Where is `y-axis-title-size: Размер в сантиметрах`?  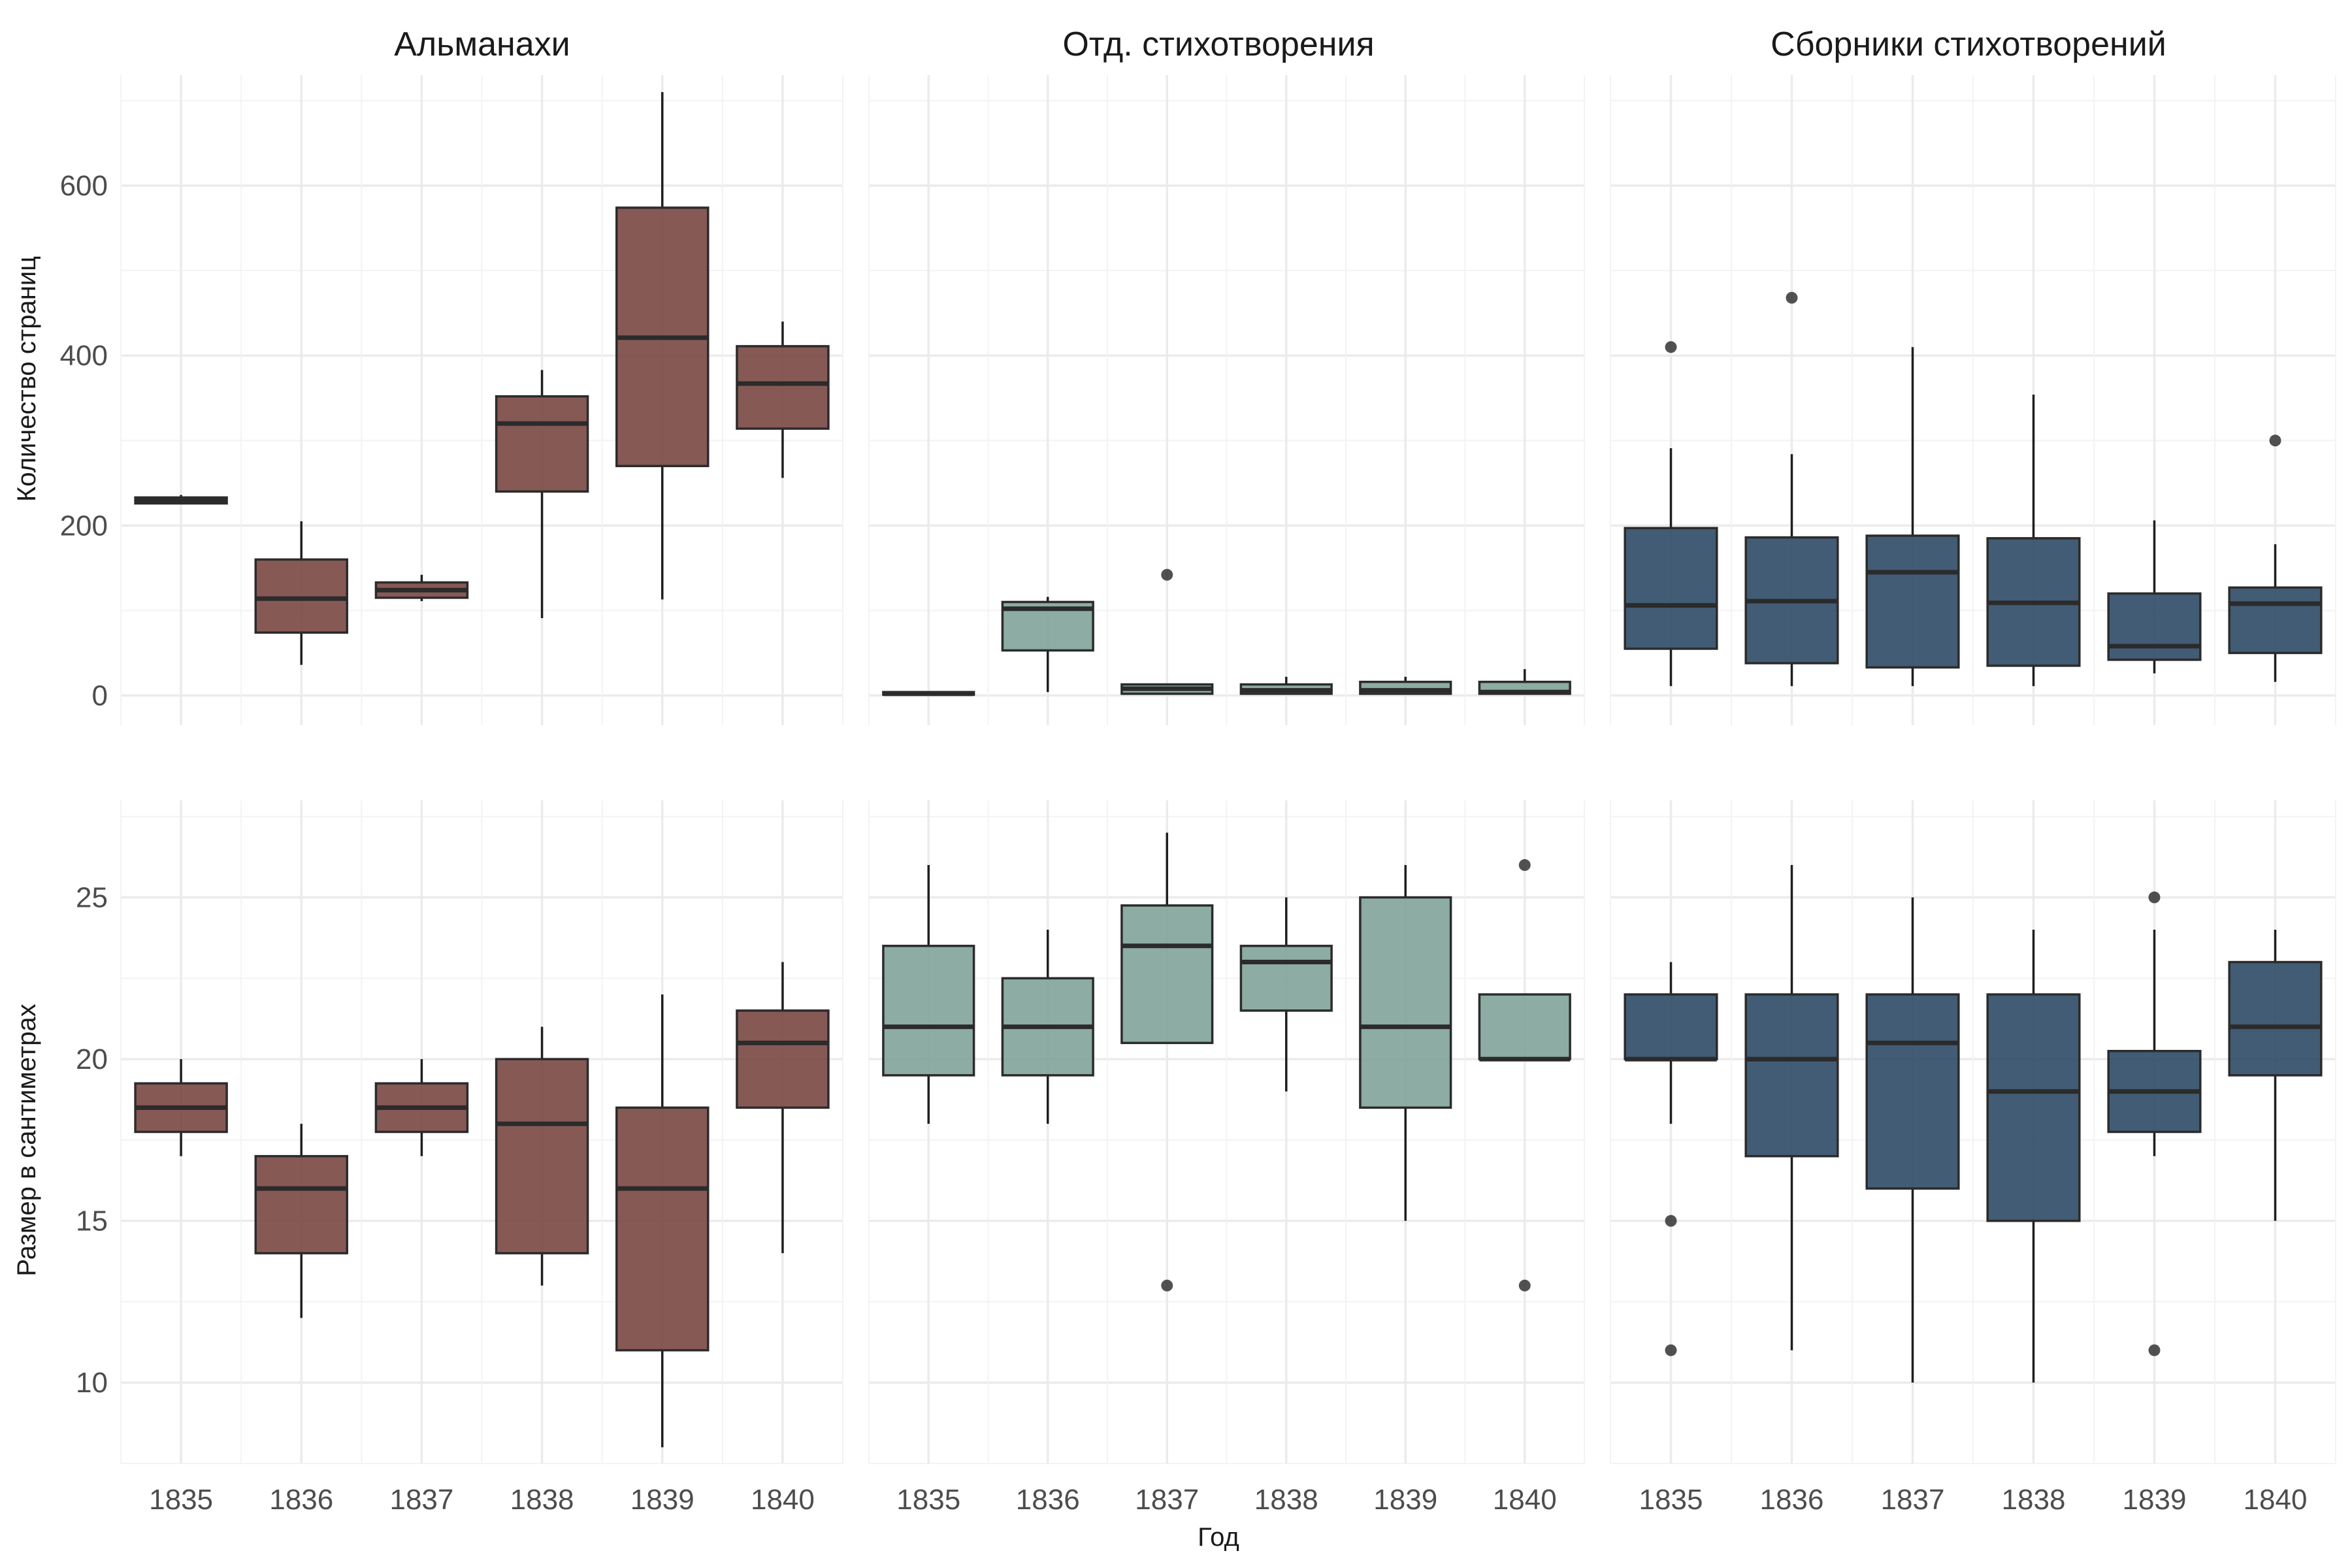
y-axis-title-size: Размер в сантиметрах is located at coordinates (26, 1140).